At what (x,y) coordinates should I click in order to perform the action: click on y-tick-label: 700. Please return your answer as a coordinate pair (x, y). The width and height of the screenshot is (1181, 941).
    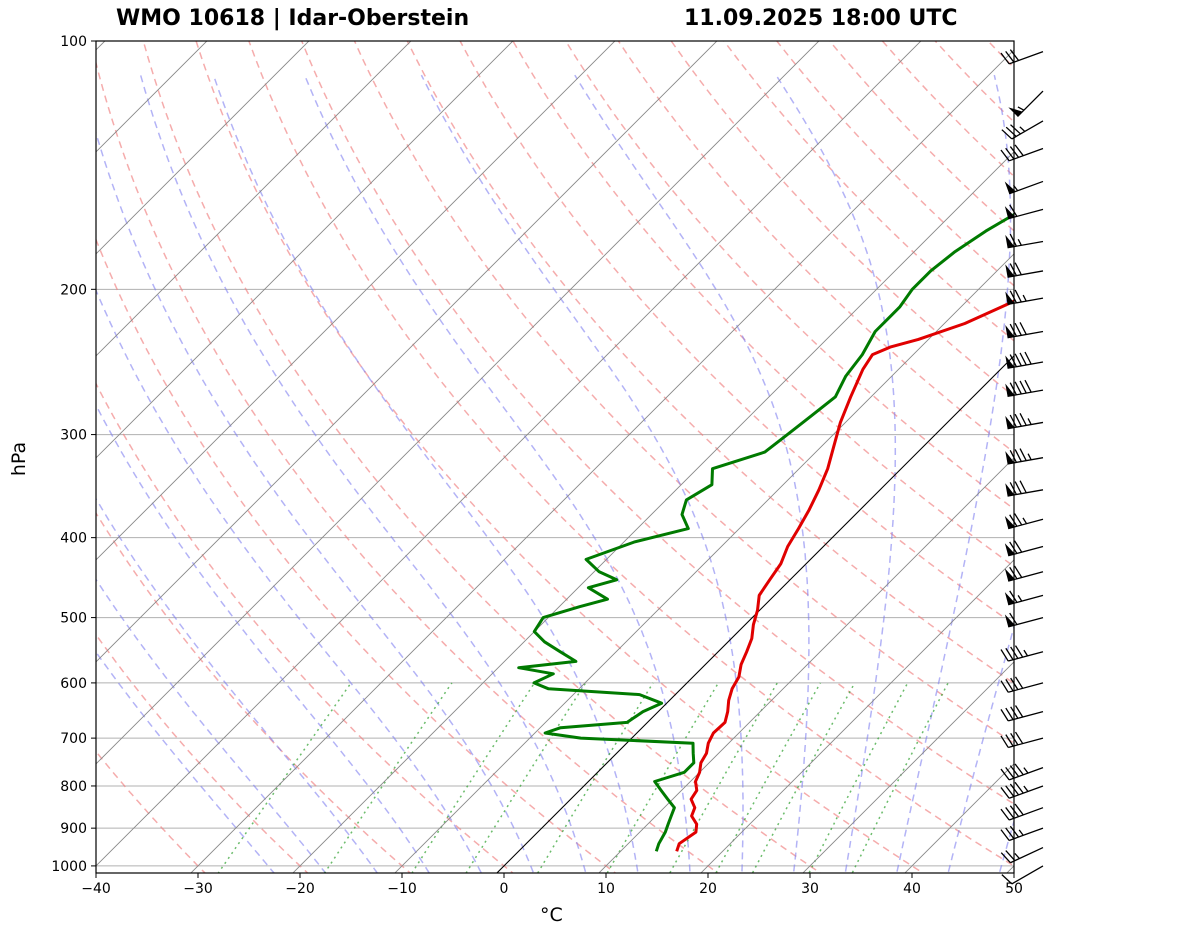
    Looking at the image, I should click on (73, 739).